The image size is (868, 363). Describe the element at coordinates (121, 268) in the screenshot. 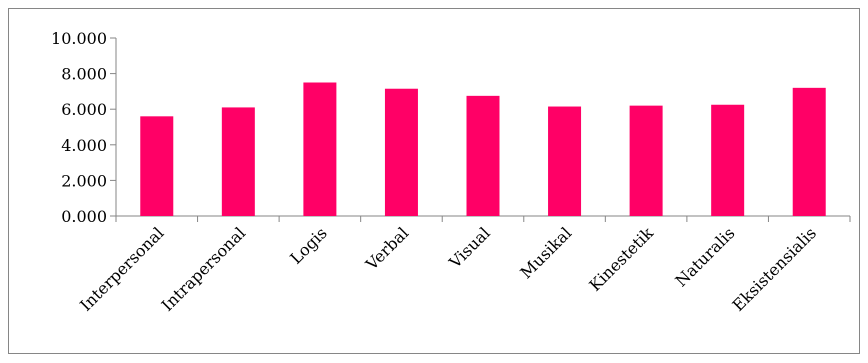

I see `x-category-label: Interpersonal` at that location.